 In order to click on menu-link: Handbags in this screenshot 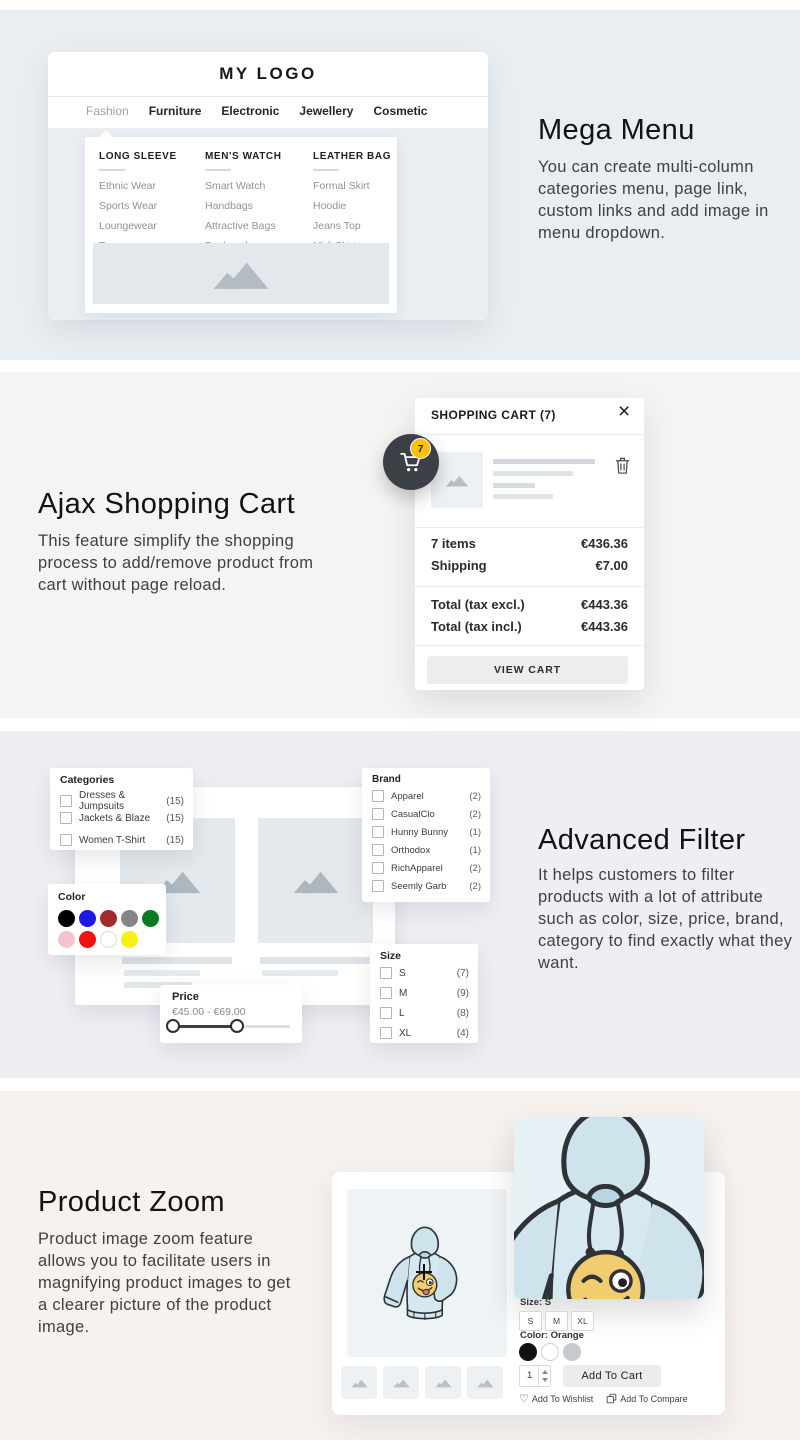, I will do `click(229, 206)`.